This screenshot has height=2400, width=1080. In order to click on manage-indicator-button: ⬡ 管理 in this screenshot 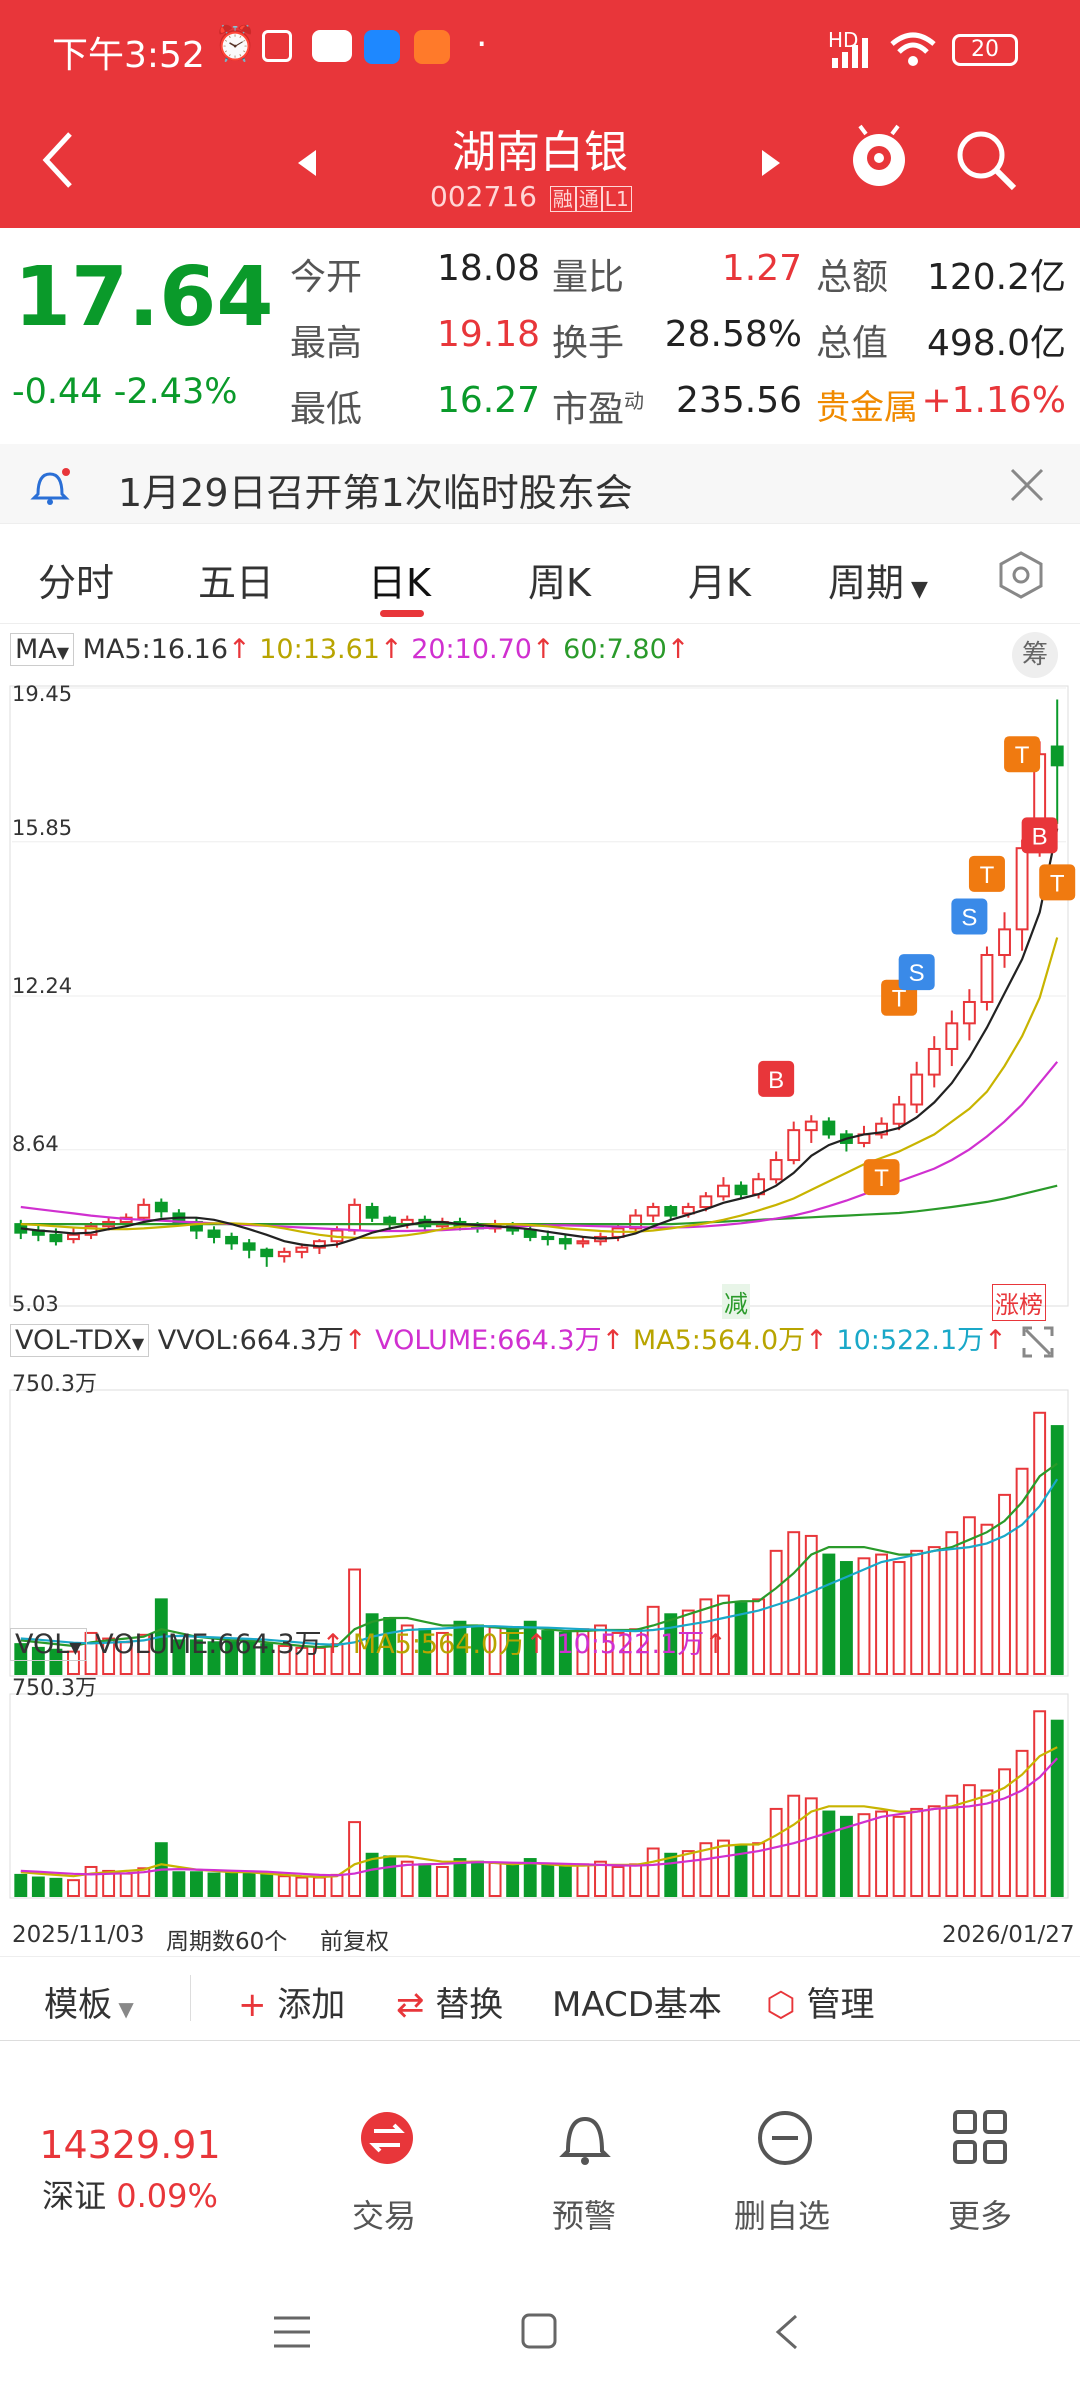, I will do `click(820, 2001)`.